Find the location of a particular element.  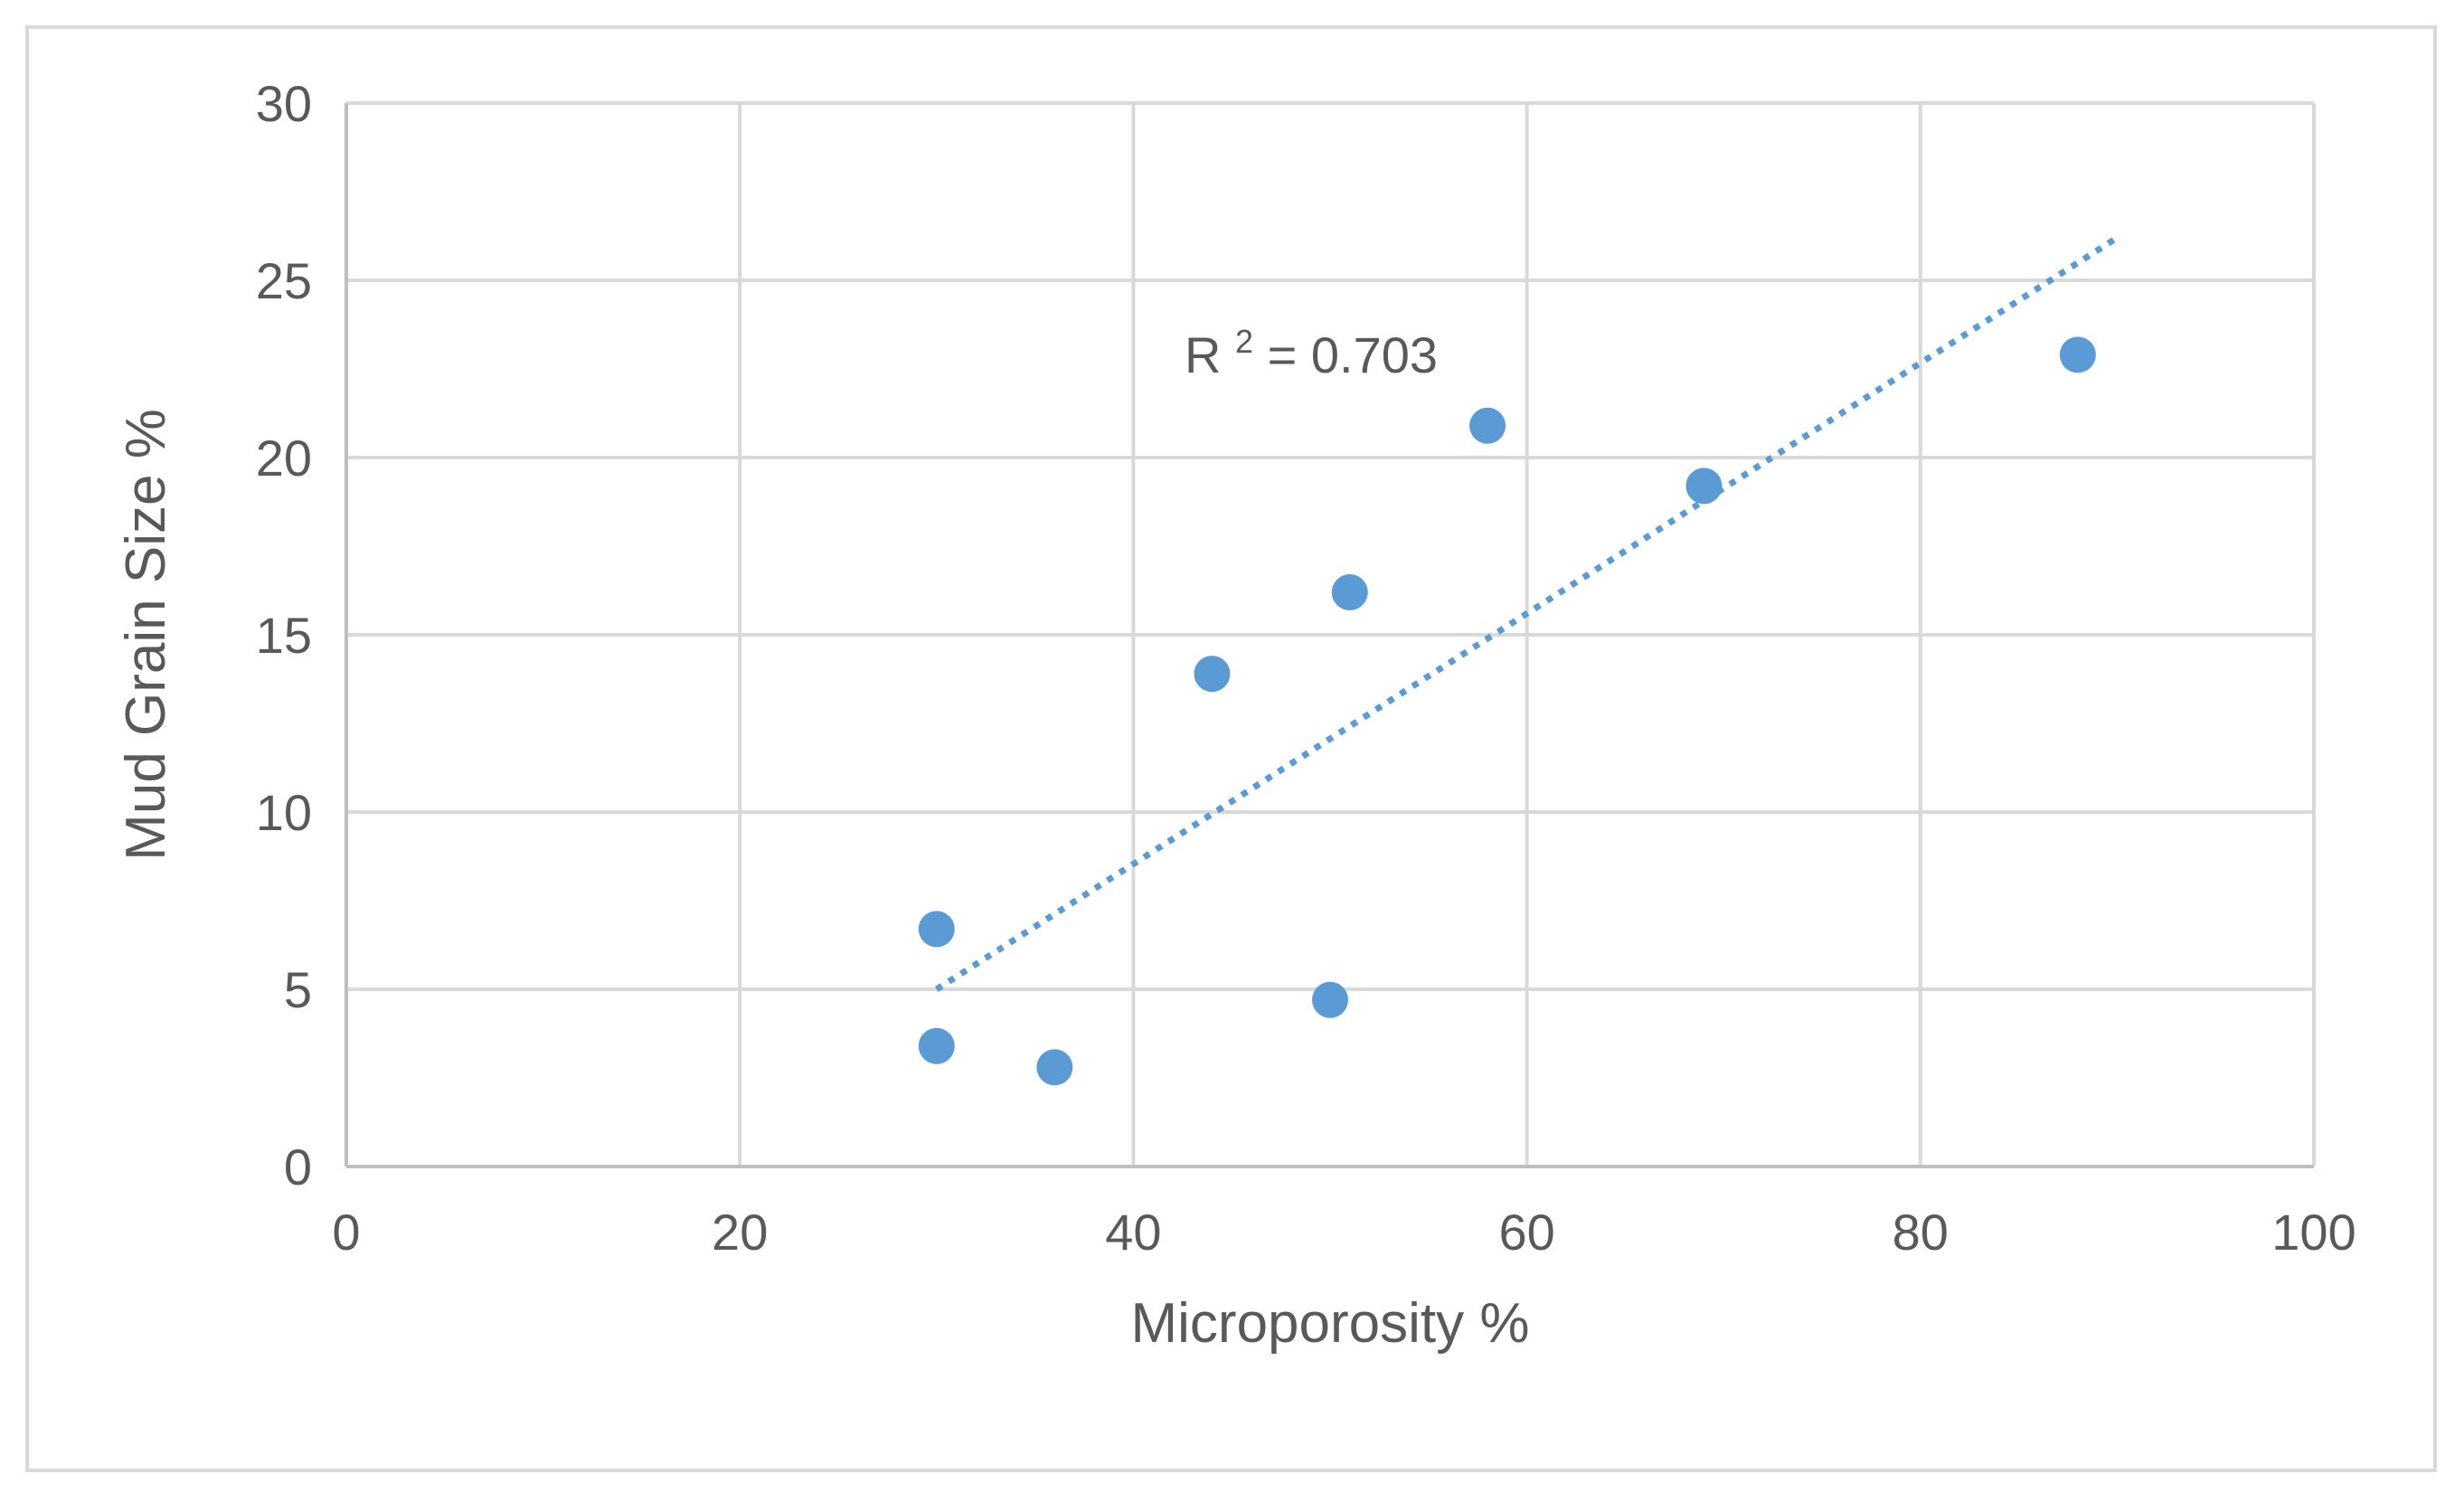

y-axis-title: Mud Grain Size % is located at coordinates (146, 635).